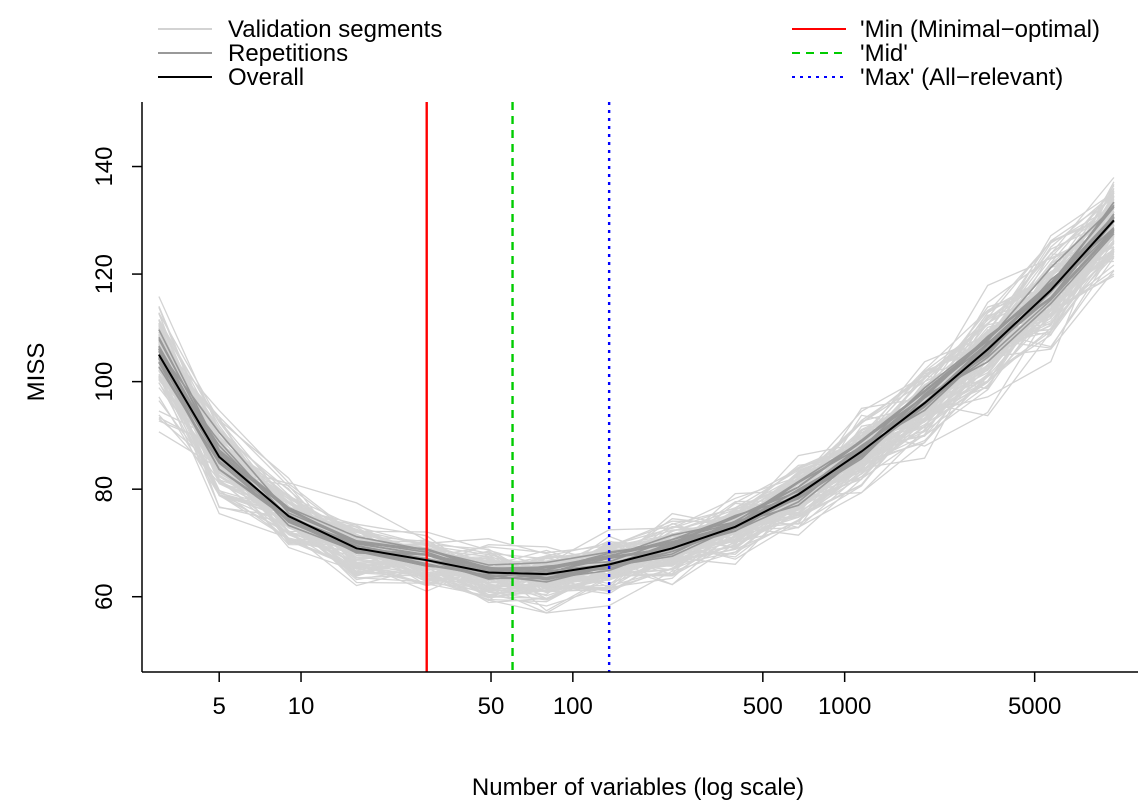  I want to click on y-tick-label: 120, so click(104, 274).